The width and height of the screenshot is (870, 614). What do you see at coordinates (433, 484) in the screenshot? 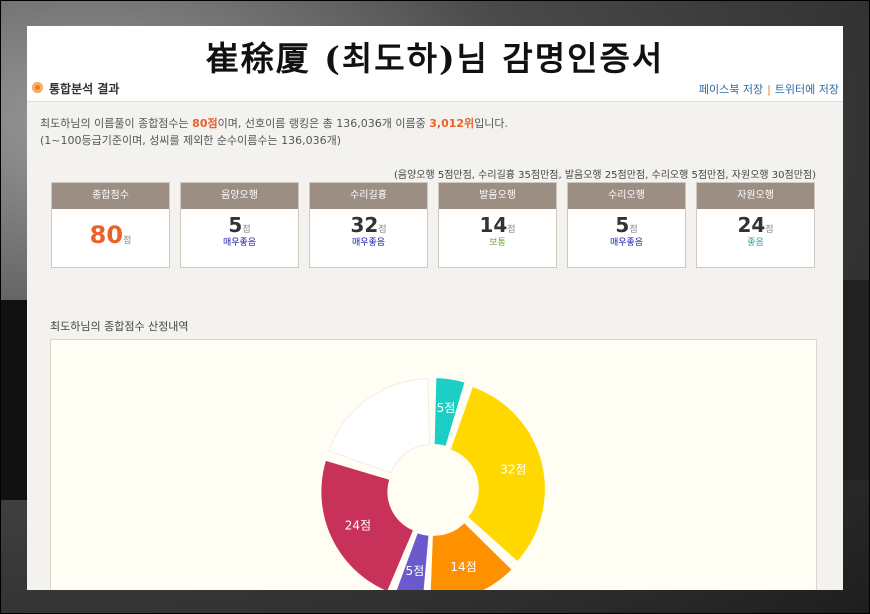
I see `donut-chart: 5점 32점 14점 5점 24점` at bounding box center [433, 484].